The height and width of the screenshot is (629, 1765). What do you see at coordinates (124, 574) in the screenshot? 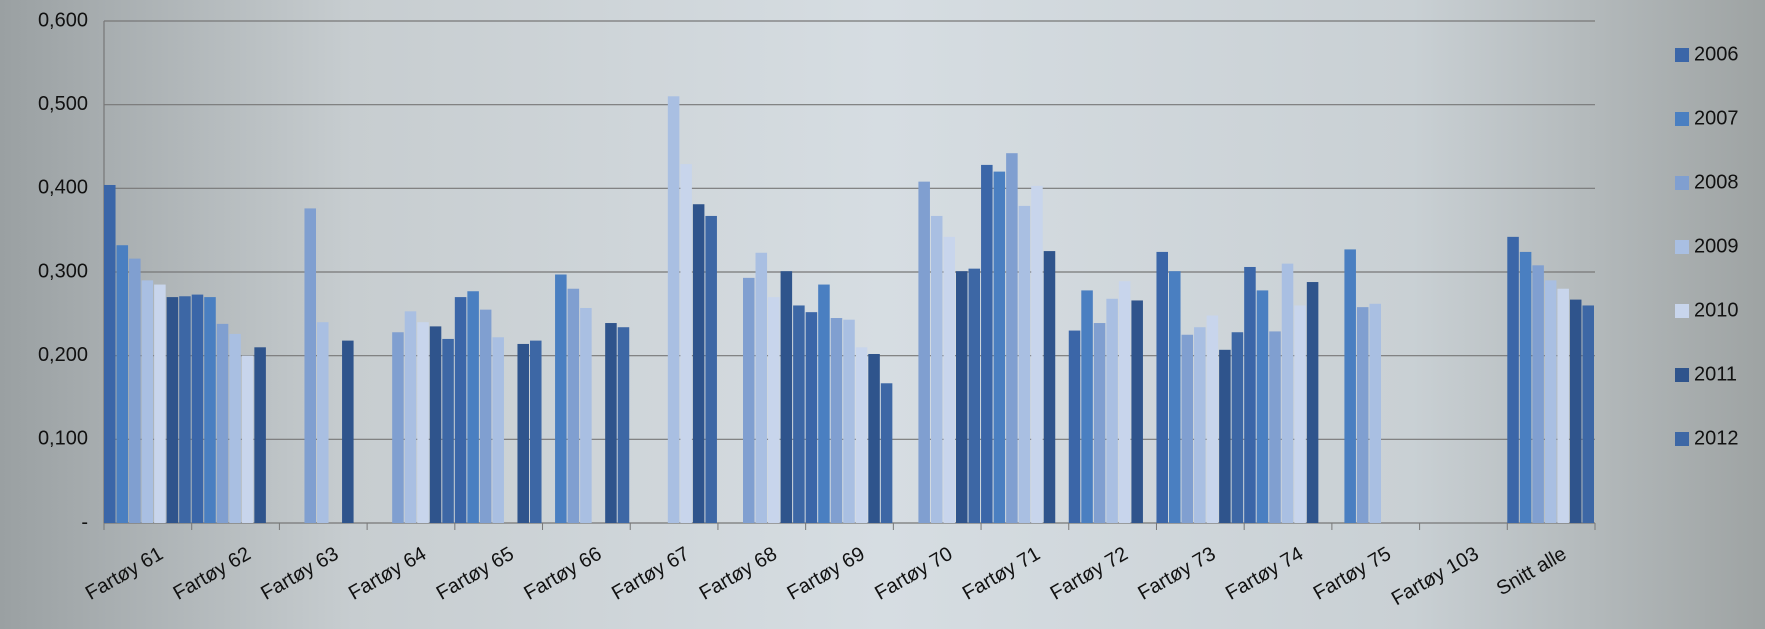
I see `x-tick-label: Fartøy 61` at bounding box center [124, 574].